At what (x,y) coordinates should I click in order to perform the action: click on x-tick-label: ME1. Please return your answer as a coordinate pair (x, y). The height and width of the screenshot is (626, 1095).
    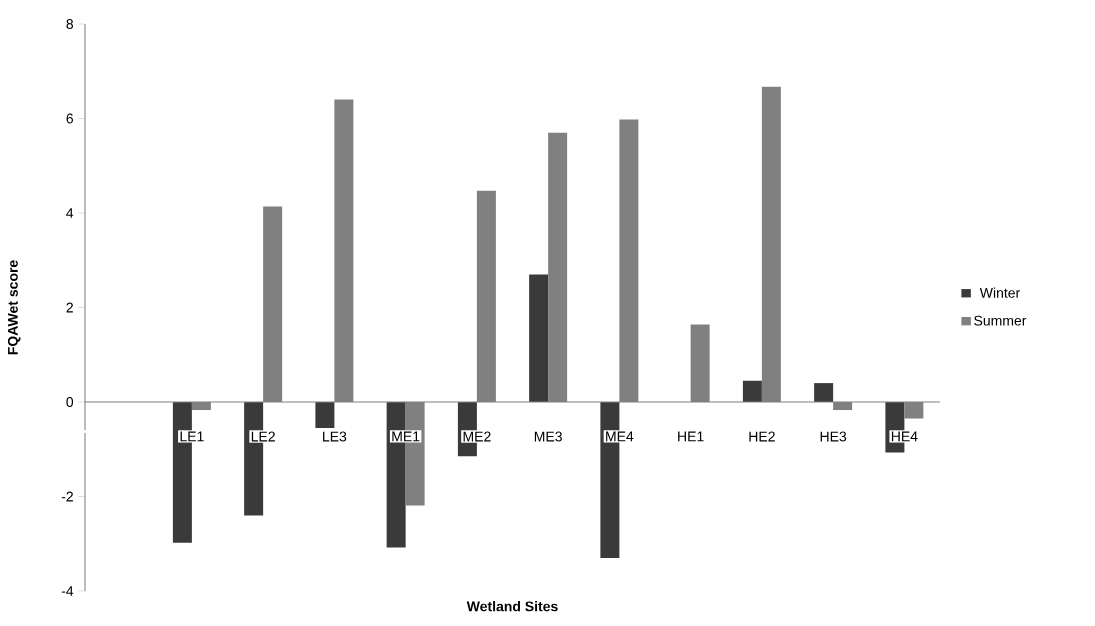
    Looking at the image, I should click on (406, 436).